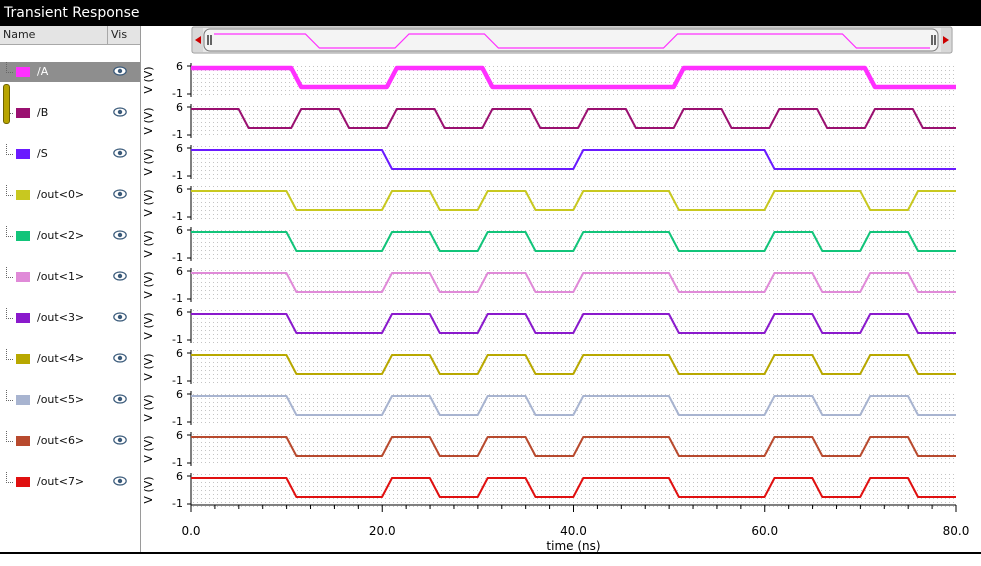 This screenshot has width=981, height=566. Describe the element at coordinates (61, 440) in the screenshot. I see `signal-name: /out<6>` at that location.